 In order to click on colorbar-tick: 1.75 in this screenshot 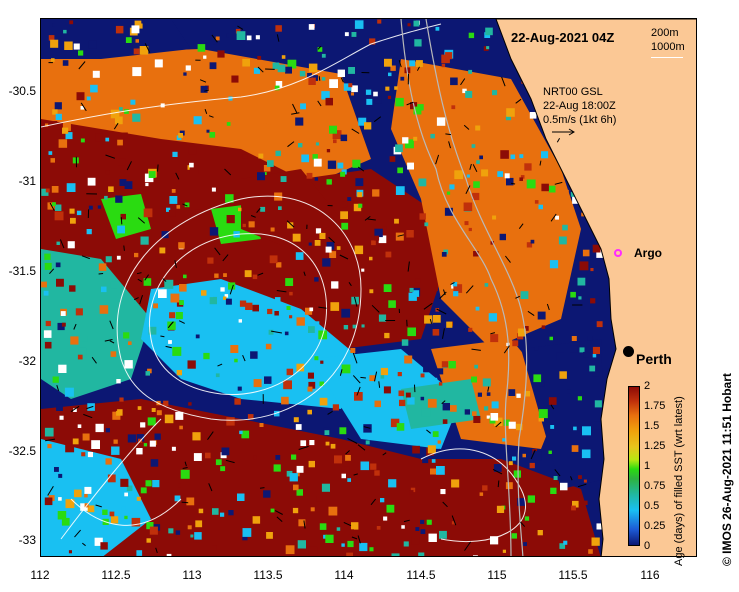, I will do `click(655, 406)`.